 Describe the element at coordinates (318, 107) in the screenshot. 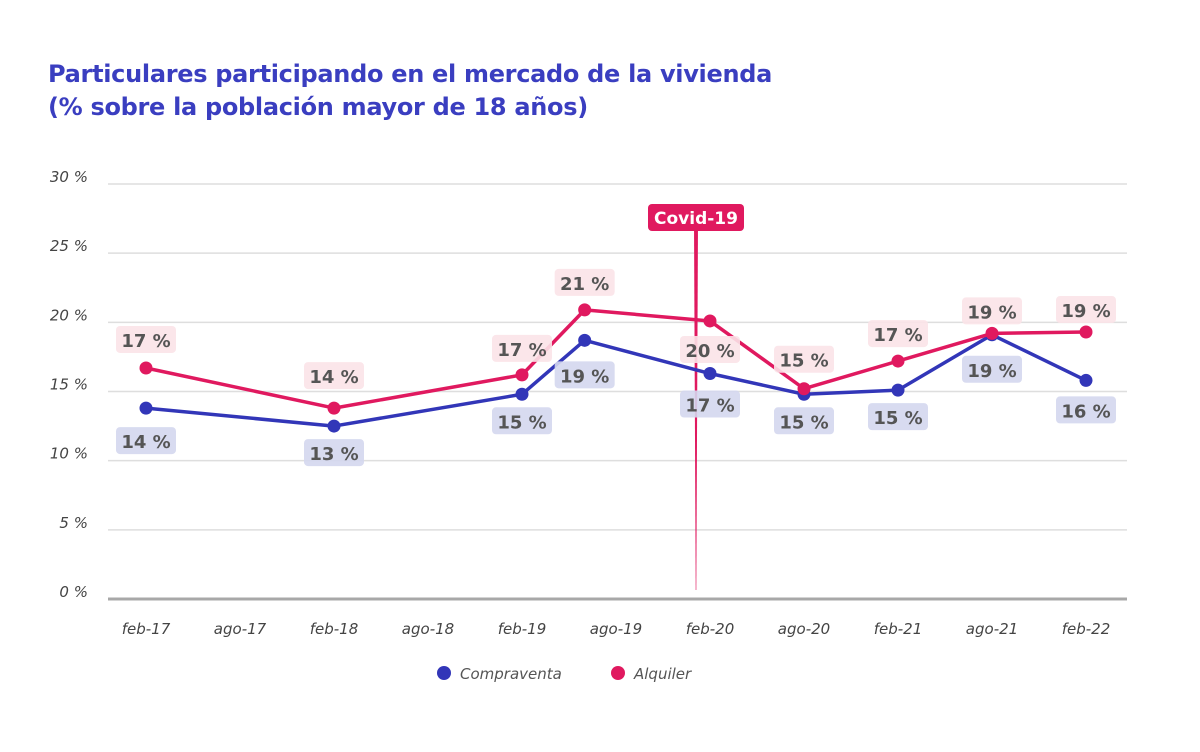

I see `subtitle-line: (% sobre la población mayor de 18 años)` at that location.